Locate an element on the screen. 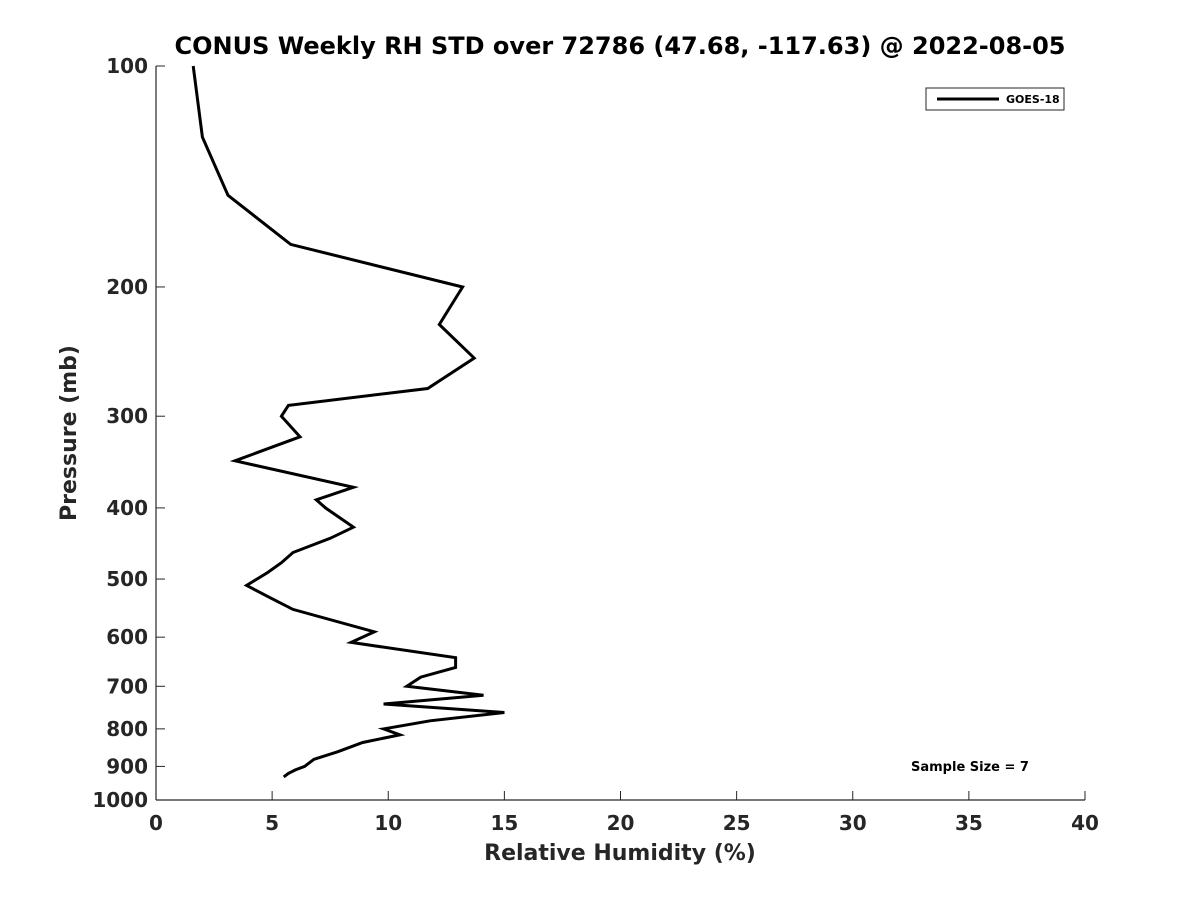 This screenshot has width=1200, height=900. y-tick-label: 300 is located at coordinates (127, 416).